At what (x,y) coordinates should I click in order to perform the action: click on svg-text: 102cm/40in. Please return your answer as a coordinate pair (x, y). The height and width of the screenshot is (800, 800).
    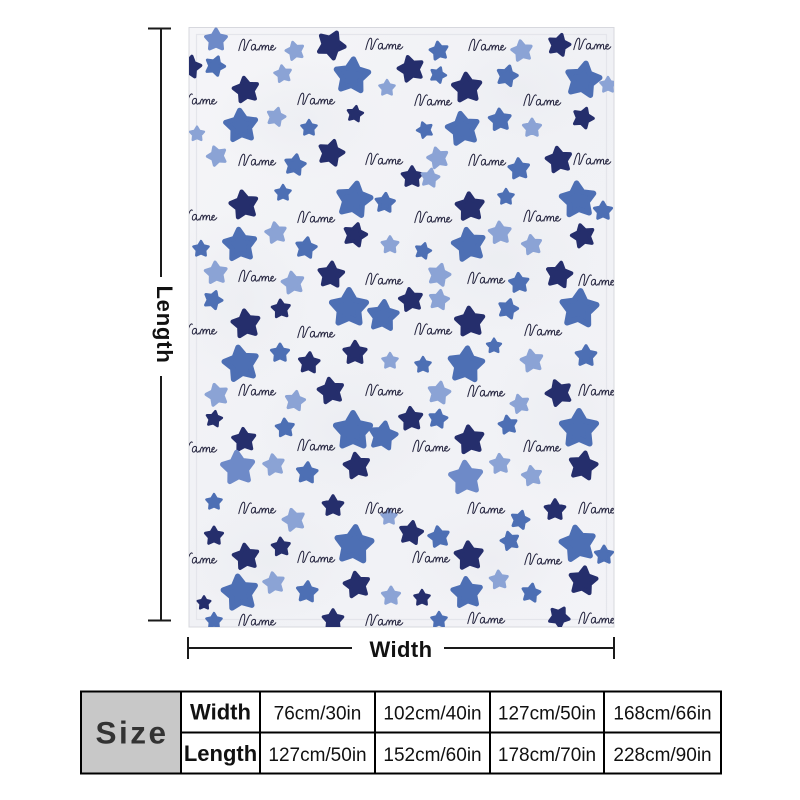
    Looking at the image, I should click on (432, 714).